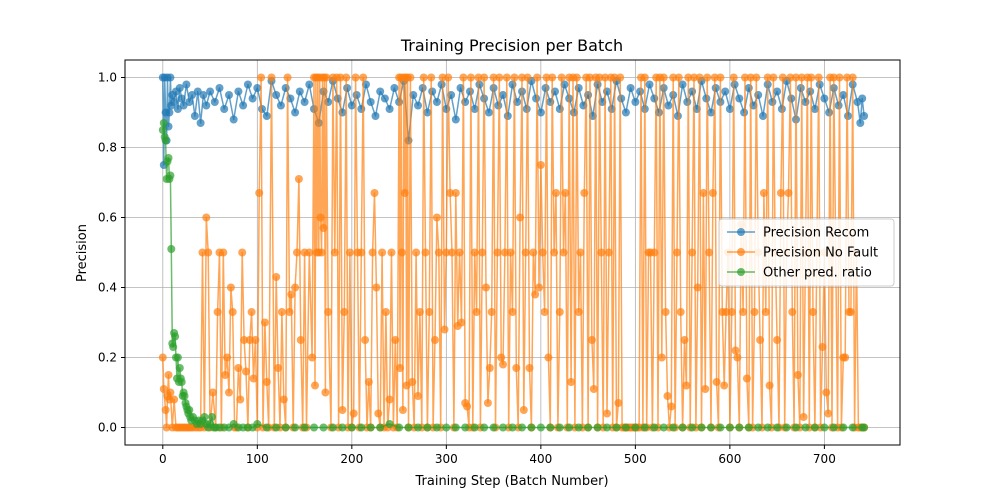 This screenshot has height=504, width=1000. What do you see at coordinates (741, 232) in the screenshot?
I see `legend-marker` at bounding box center [741, 232].